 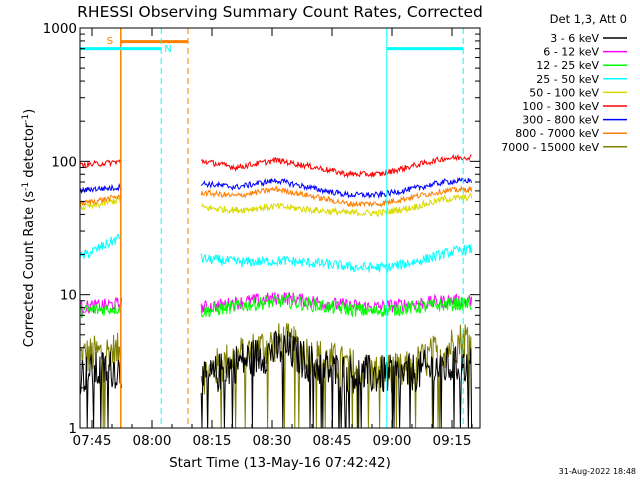 I want to click on y-axis-label: Corrected Count Rate (s-1 detector-1), so click(x=29, y=228).